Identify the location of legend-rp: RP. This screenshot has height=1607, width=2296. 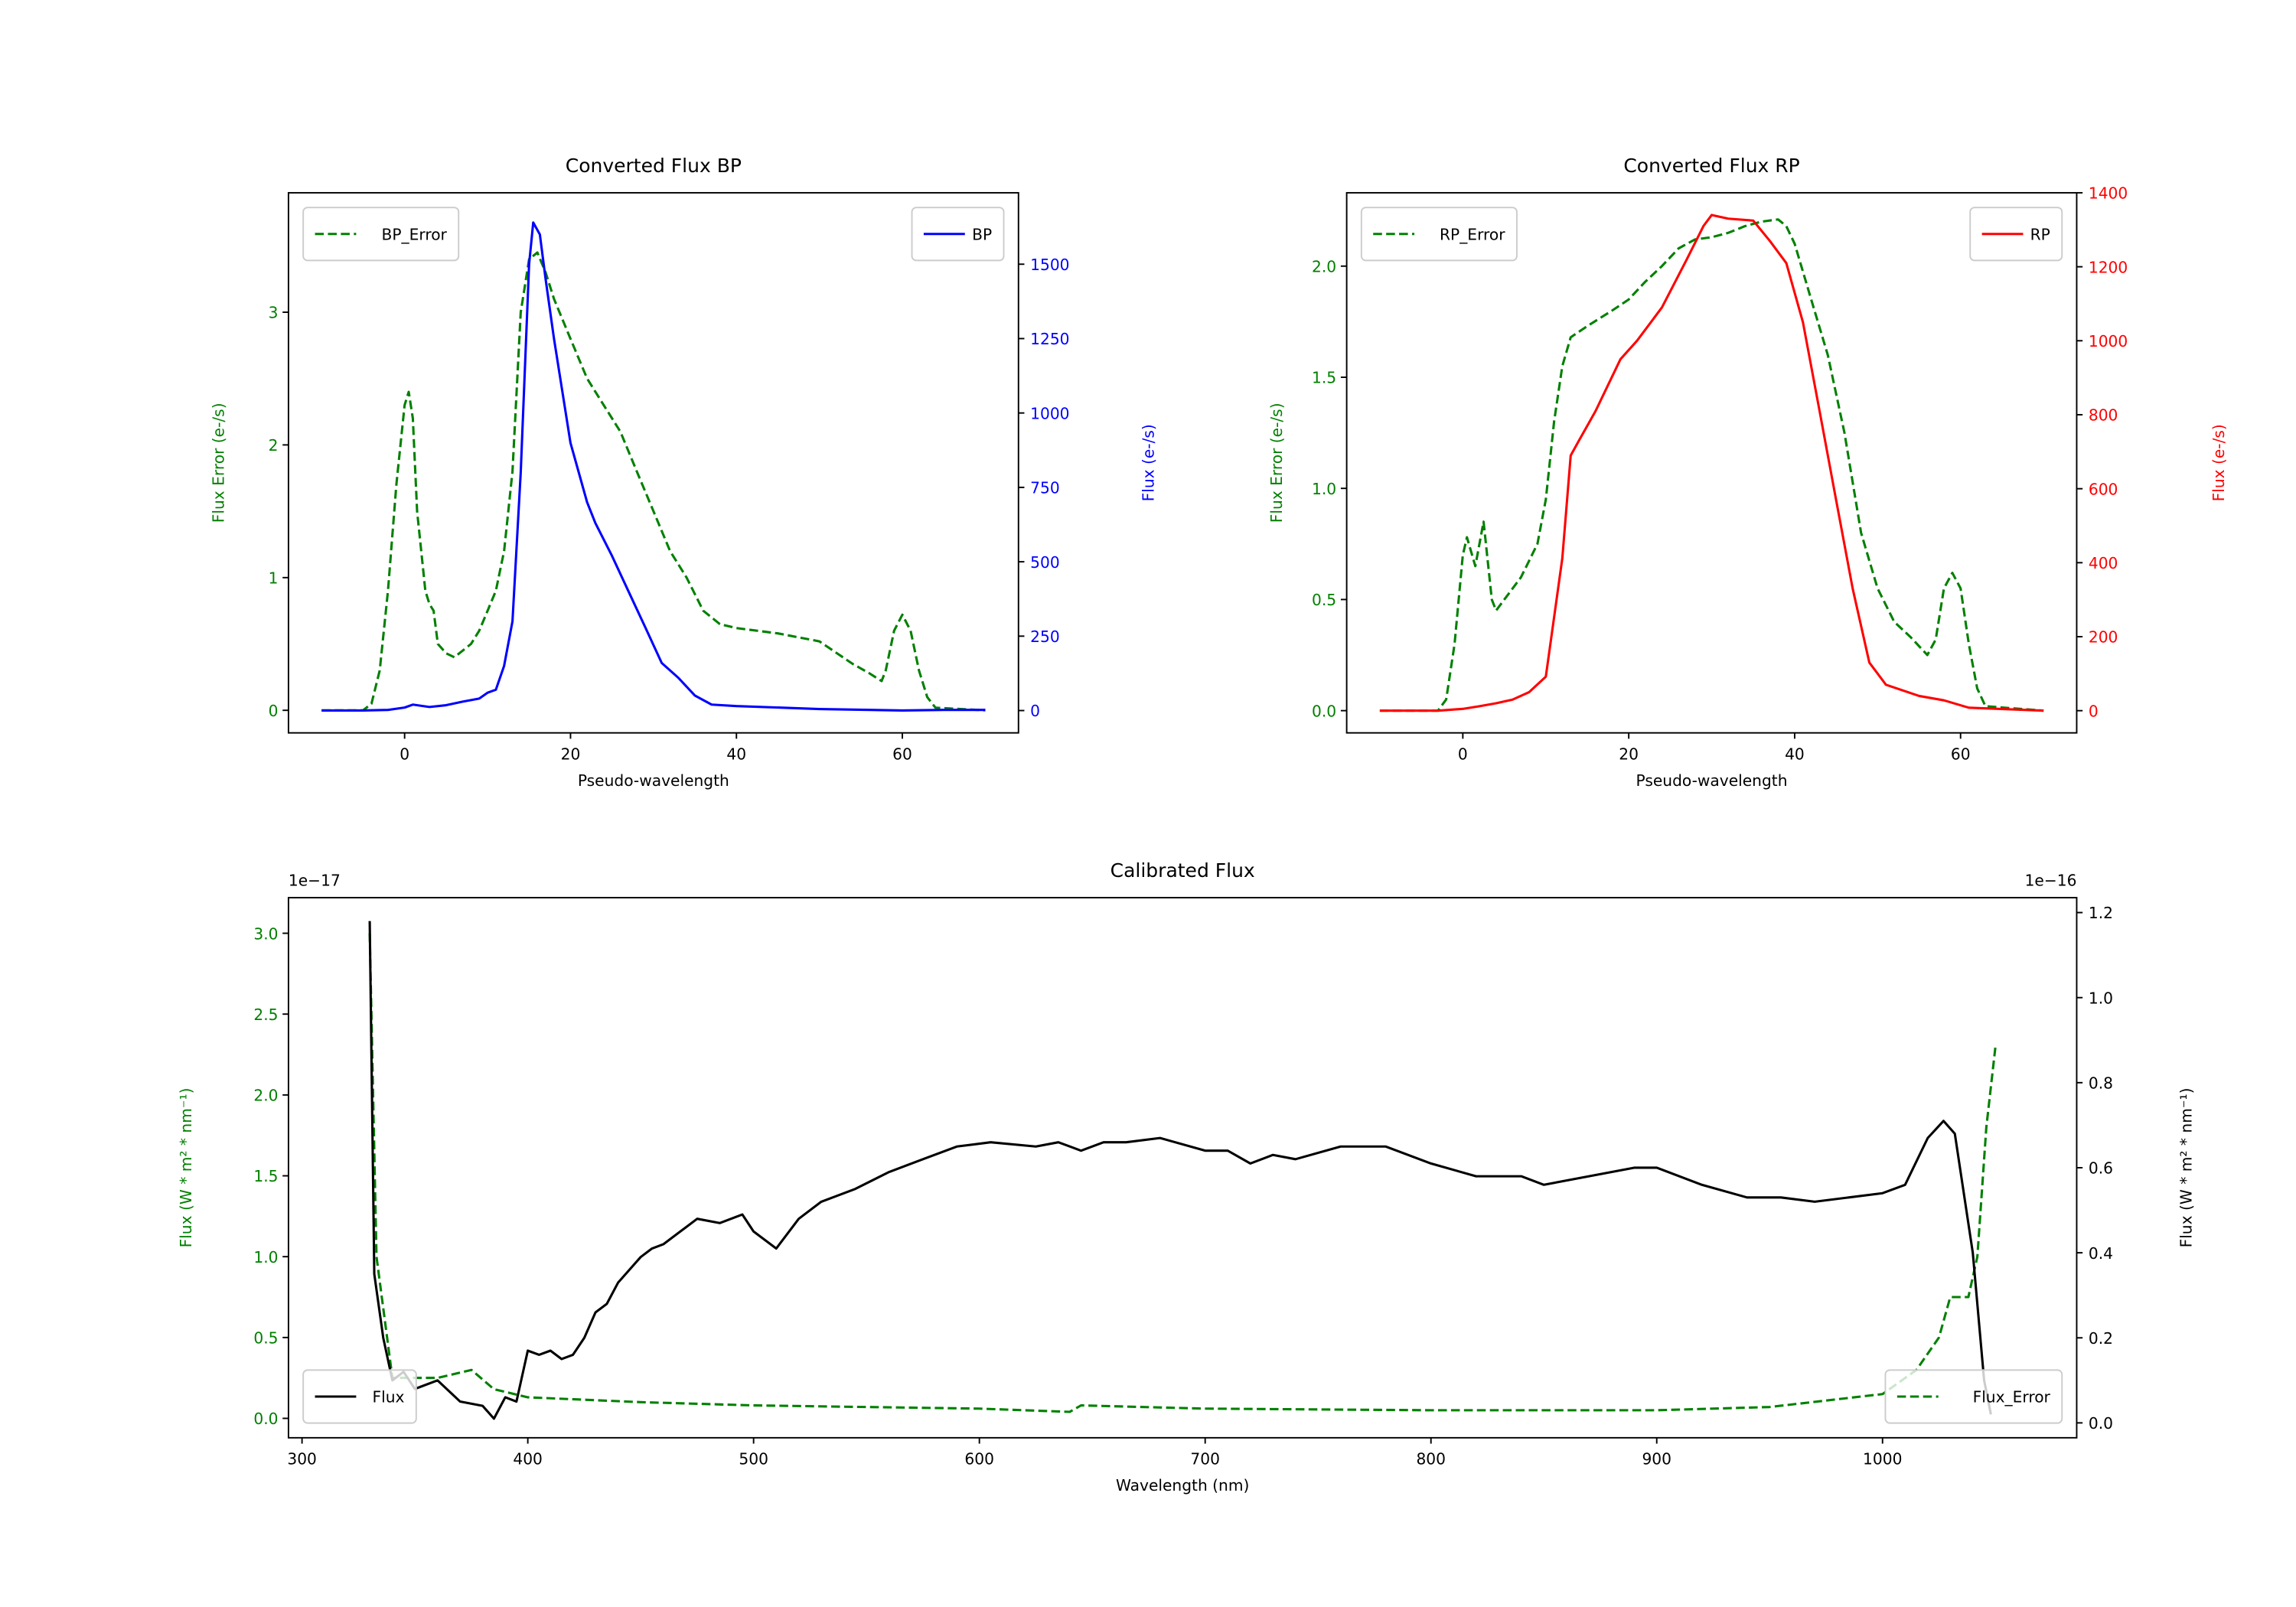
(2016, 234).